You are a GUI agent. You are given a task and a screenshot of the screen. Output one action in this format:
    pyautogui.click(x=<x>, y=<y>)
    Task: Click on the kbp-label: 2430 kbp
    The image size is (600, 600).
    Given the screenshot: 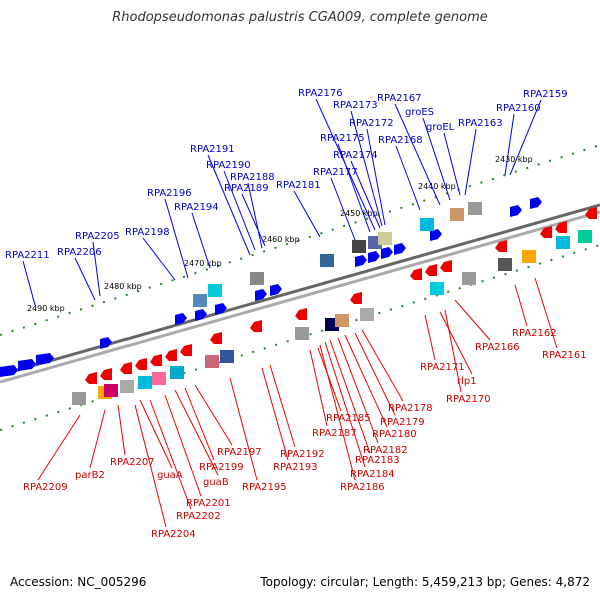 What is the action you would take?
    pyautogui.click(x=514, y=159)
    